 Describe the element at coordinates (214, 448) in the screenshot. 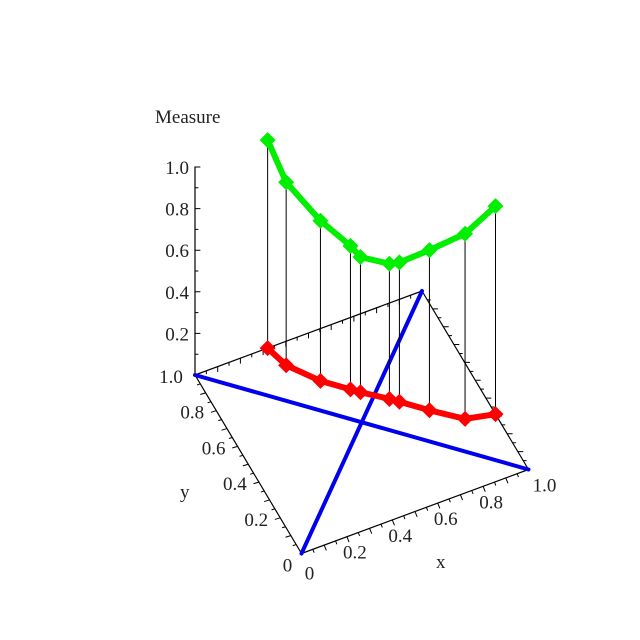

I see `y-tick-label: 0.6` at that location.